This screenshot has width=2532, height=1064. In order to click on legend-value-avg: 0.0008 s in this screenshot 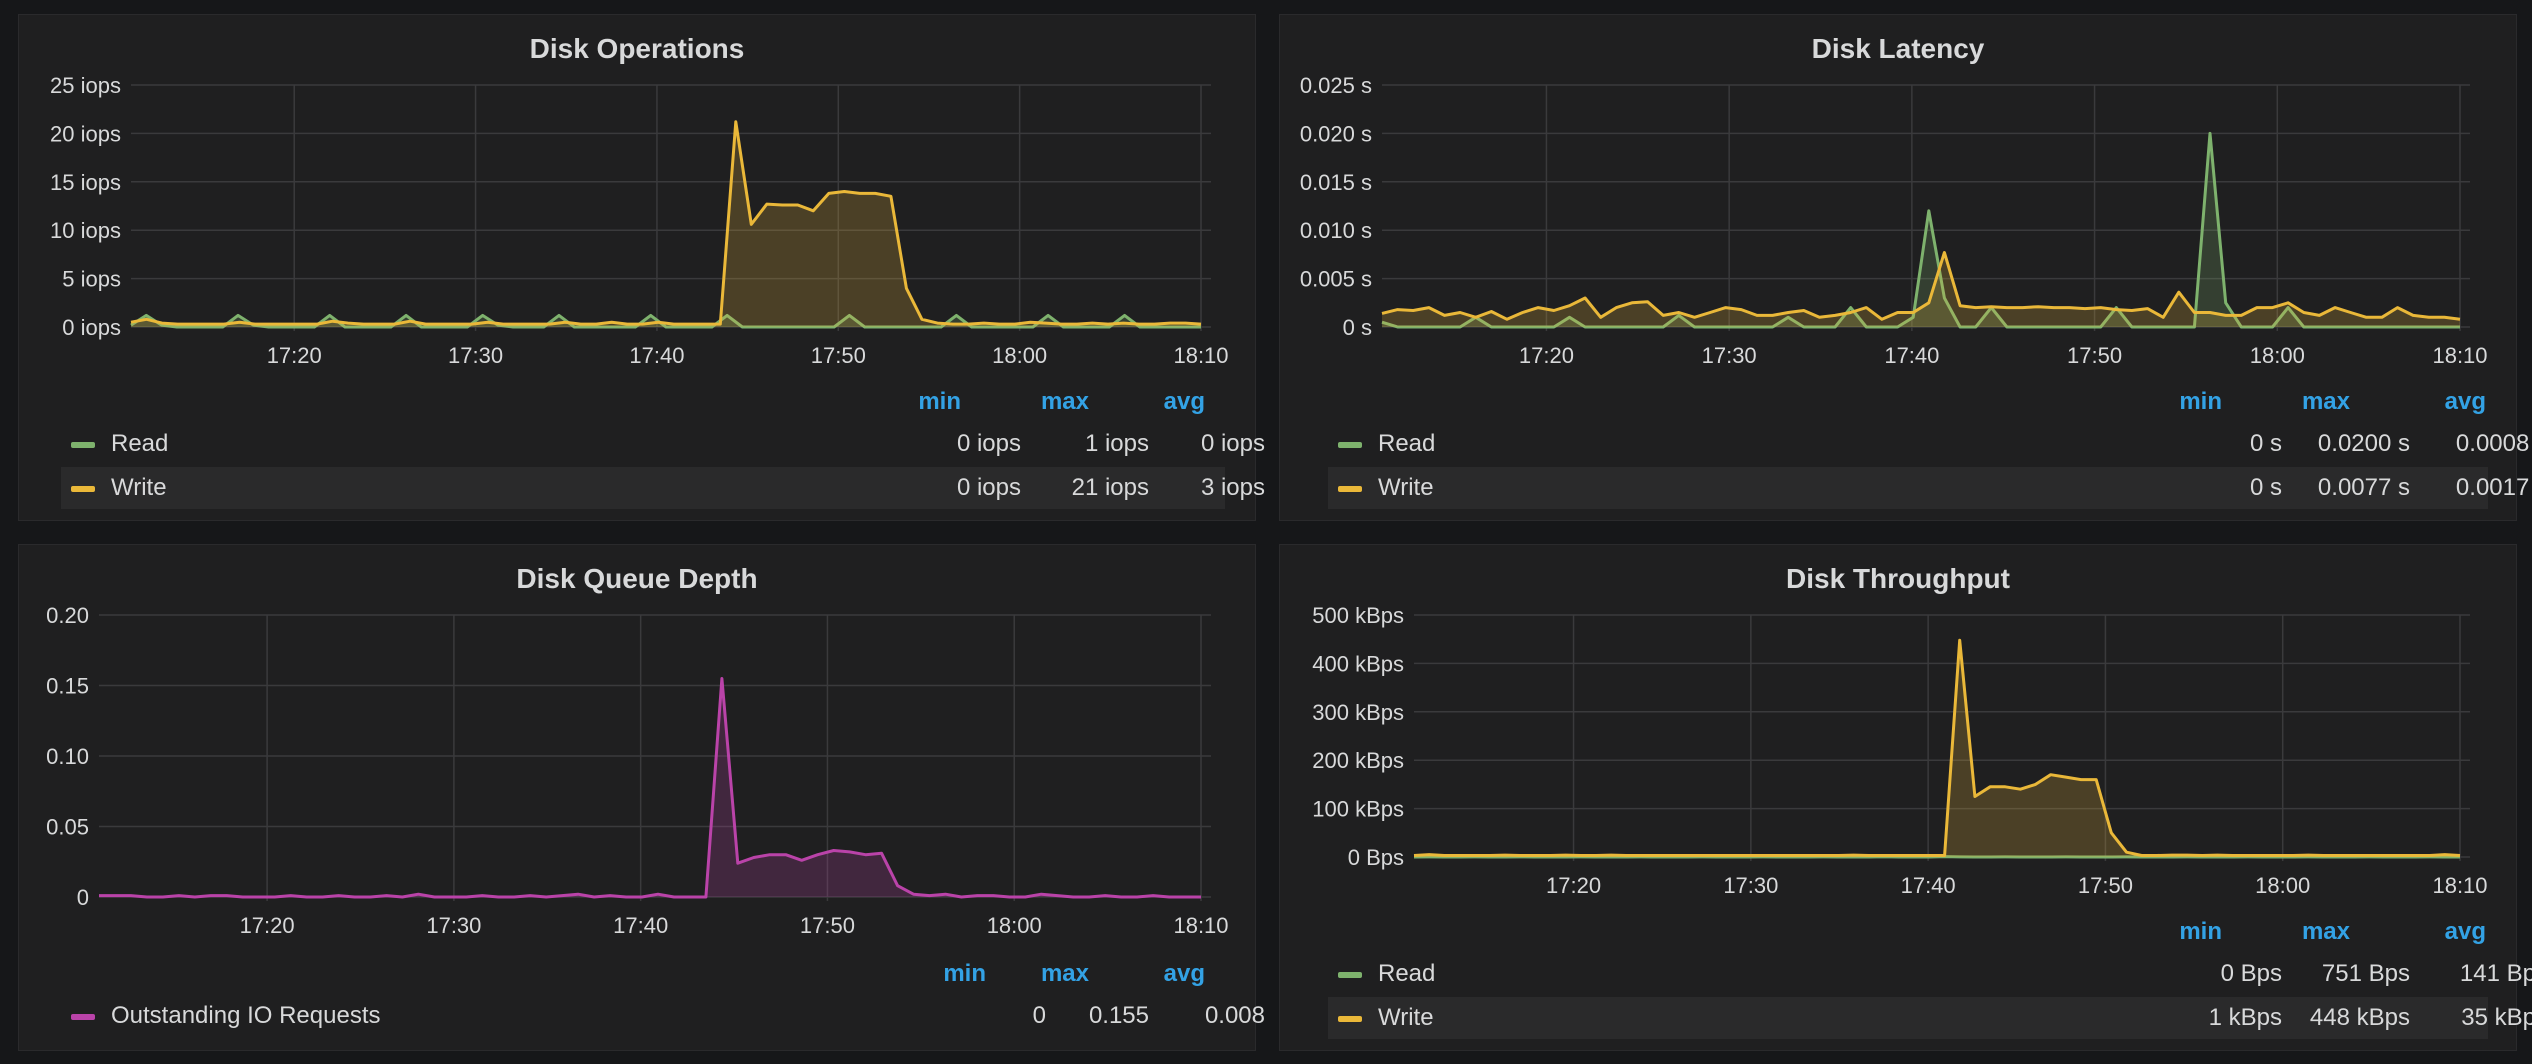, I will do `click(2493, 443)`.